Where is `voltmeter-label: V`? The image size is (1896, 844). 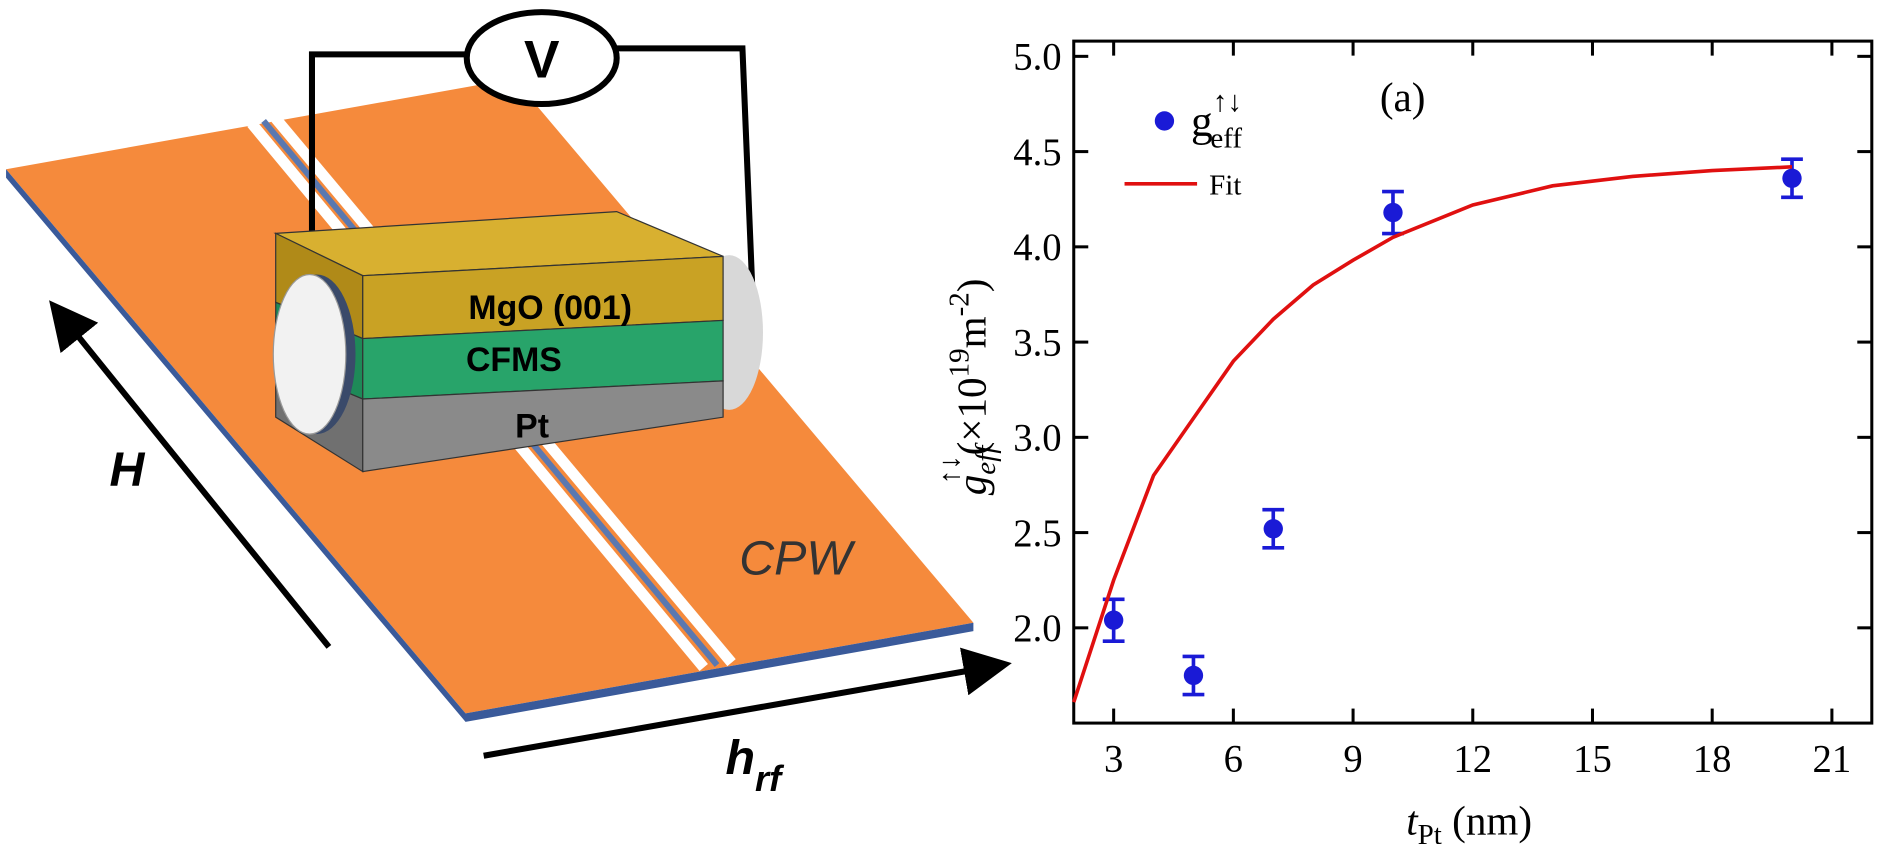
voltmeter-label: V is located at coordinates (542, 59).